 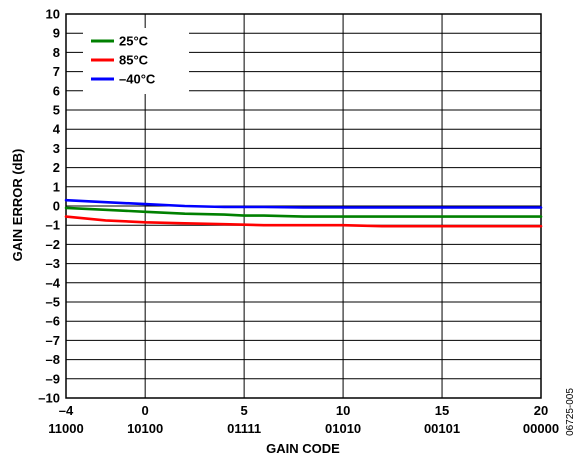 I want to click on y-tick-label: 0, so click(x=56, y=206).